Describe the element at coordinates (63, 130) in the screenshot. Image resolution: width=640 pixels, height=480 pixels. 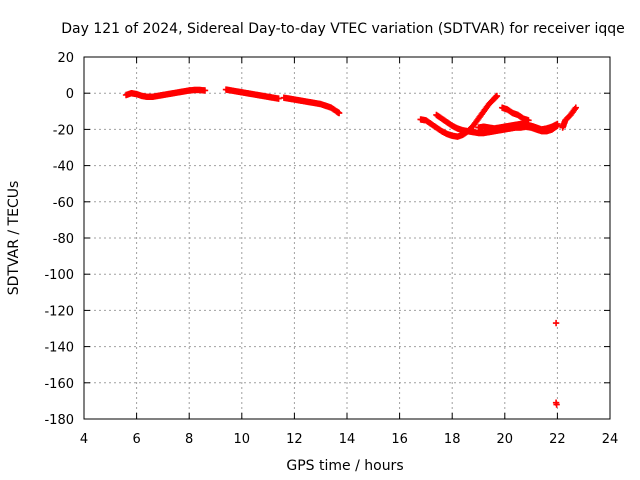
I see `y-tick-label: -20` at that location.